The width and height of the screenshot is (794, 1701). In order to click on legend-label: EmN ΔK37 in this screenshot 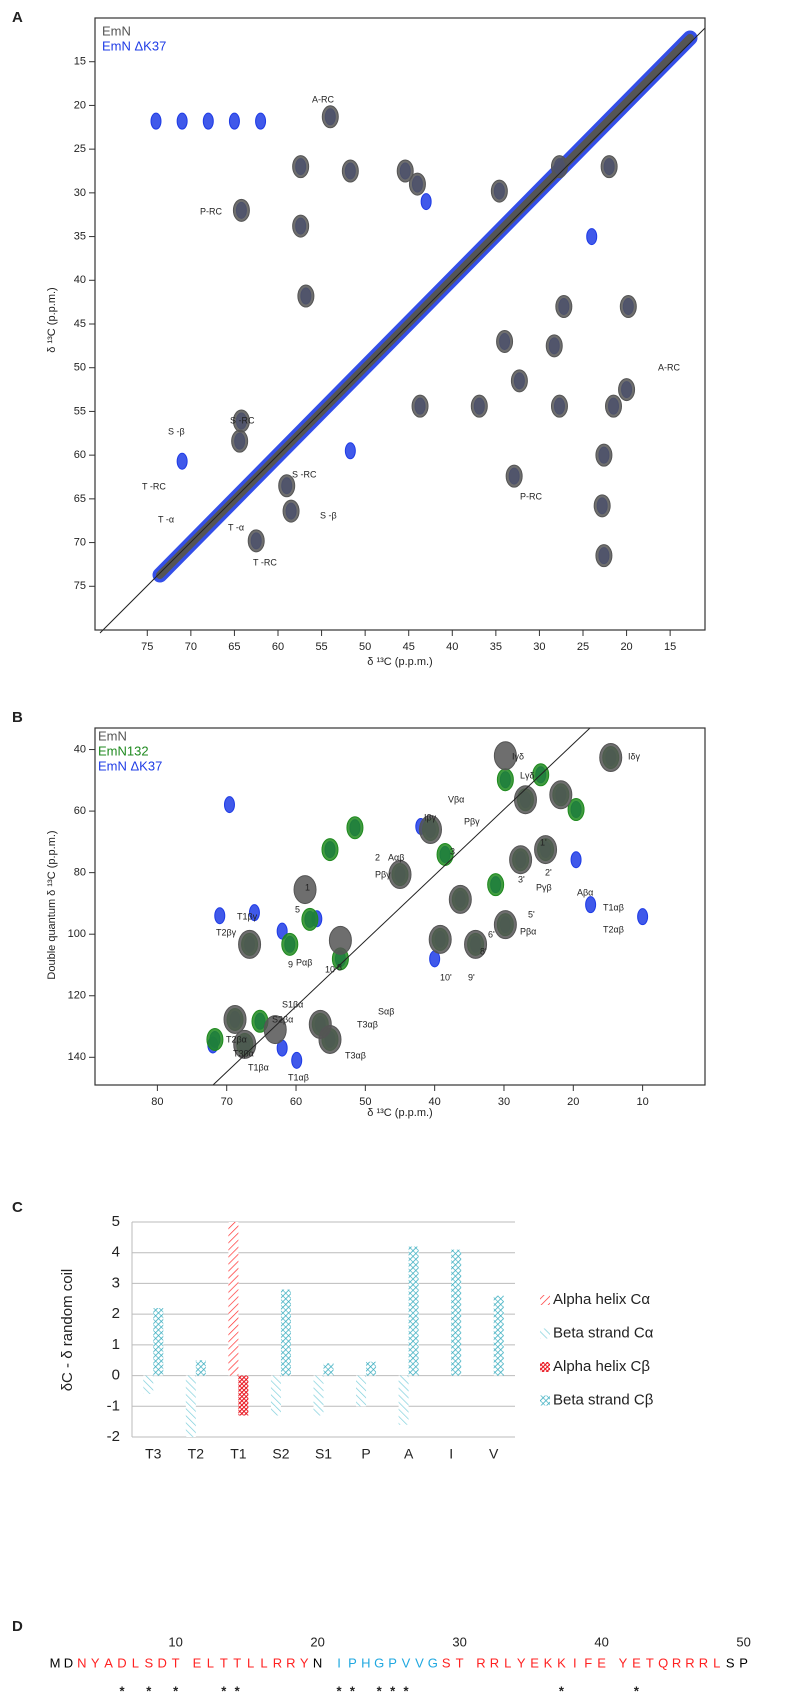, I will do `click(130, 765)`.